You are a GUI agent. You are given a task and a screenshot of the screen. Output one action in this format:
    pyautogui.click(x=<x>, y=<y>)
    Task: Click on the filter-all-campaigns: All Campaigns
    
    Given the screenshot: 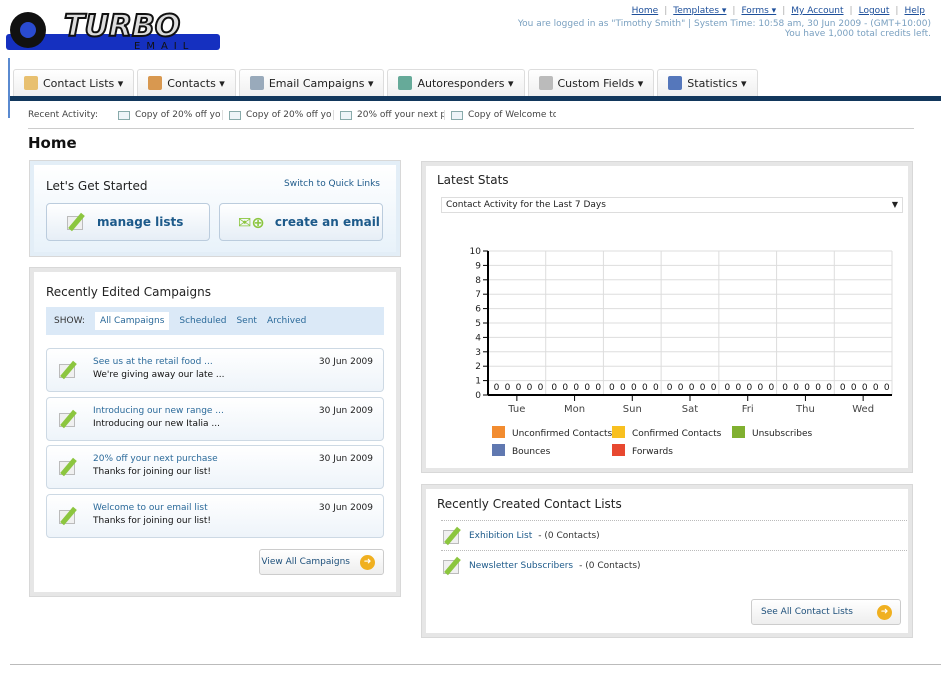 What is the action you would take?
    pyautogui.click(x=132, y=321)
    